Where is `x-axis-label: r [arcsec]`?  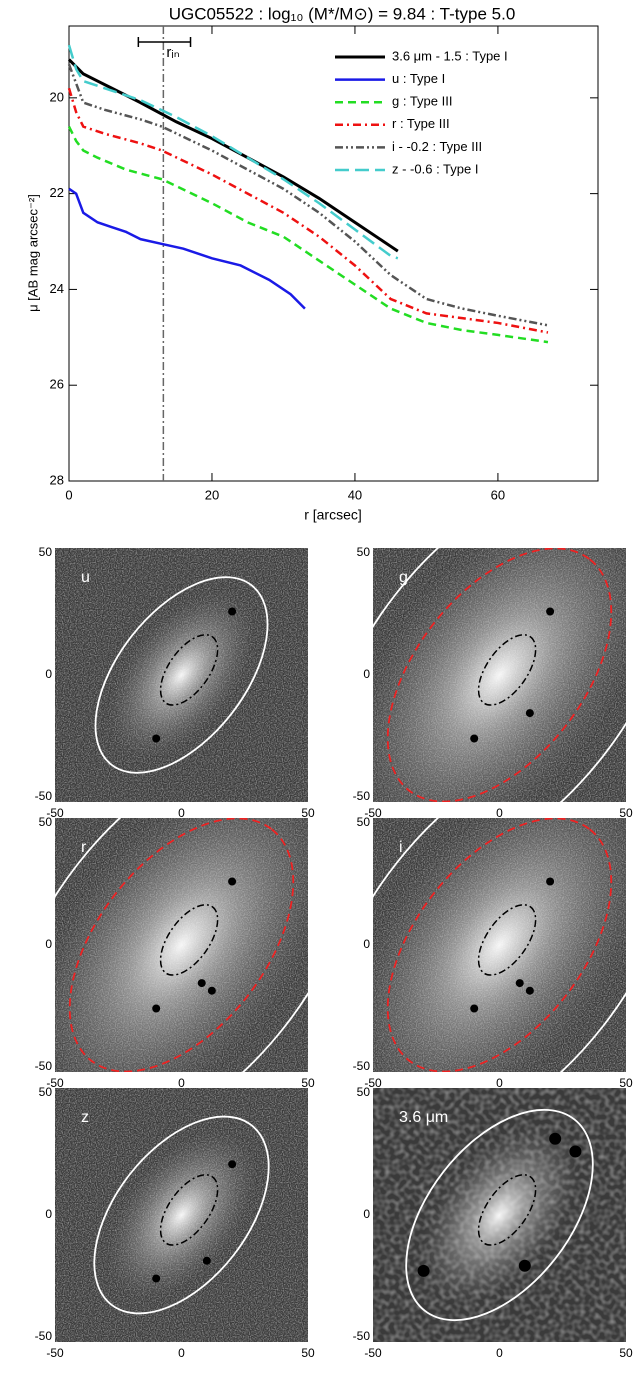
x-axis-label: r [arcsec] is located at coordinates (333, 515).